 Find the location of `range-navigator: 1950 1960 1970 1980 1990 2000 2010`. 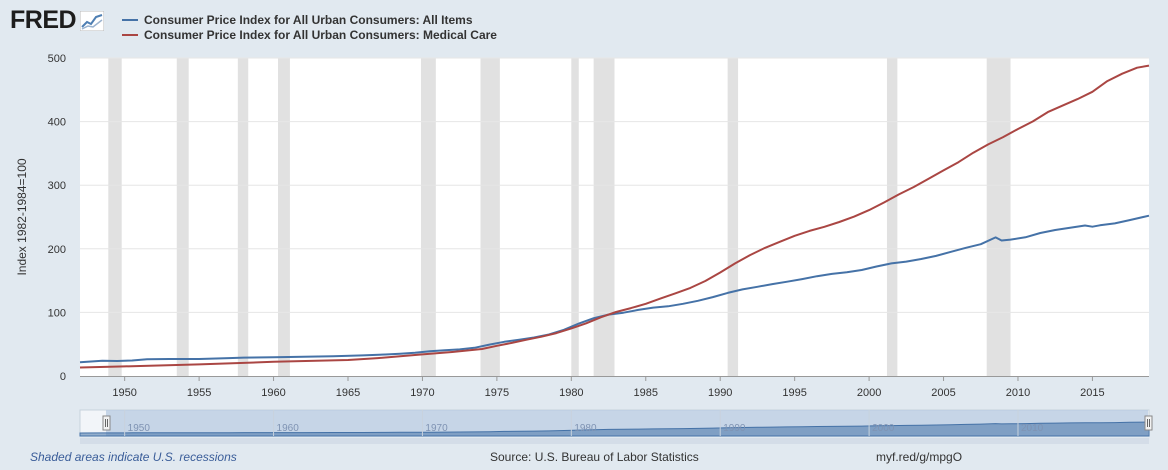

range-navigator: 1950 1960 1970 1980 1990 2000 2010 is located at coordinates (616, 426).